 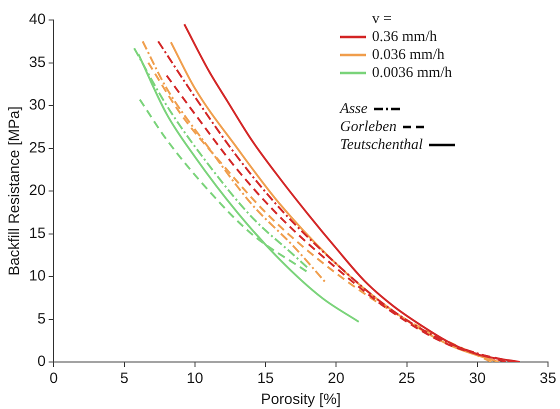 I want to click on y-tick-label: 35, so click(x=37, y=62).